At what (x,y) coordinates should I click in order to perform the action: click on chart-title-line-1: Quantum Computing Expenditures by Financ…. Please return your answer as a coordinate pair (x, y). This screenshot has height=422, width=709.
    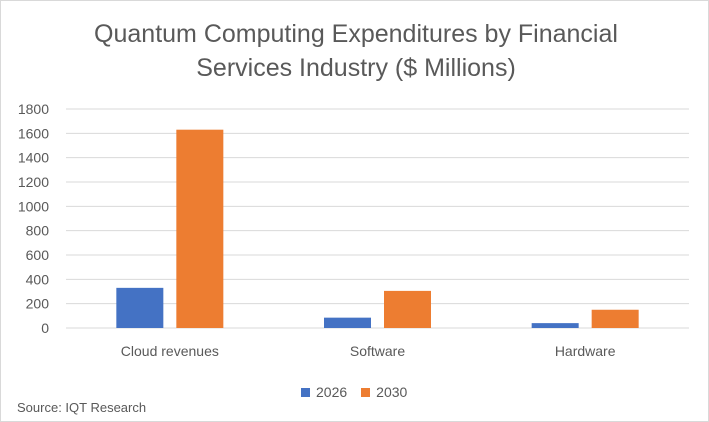
    Looking at the image, I should click on (356, 34).